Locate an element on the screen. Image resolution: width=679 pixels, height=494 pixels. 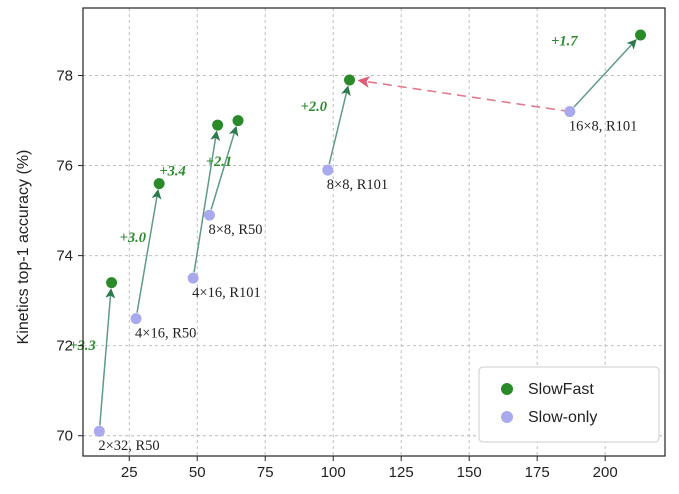
legend-slowfast-label: SlowFast is located at coordinates (561, 389).